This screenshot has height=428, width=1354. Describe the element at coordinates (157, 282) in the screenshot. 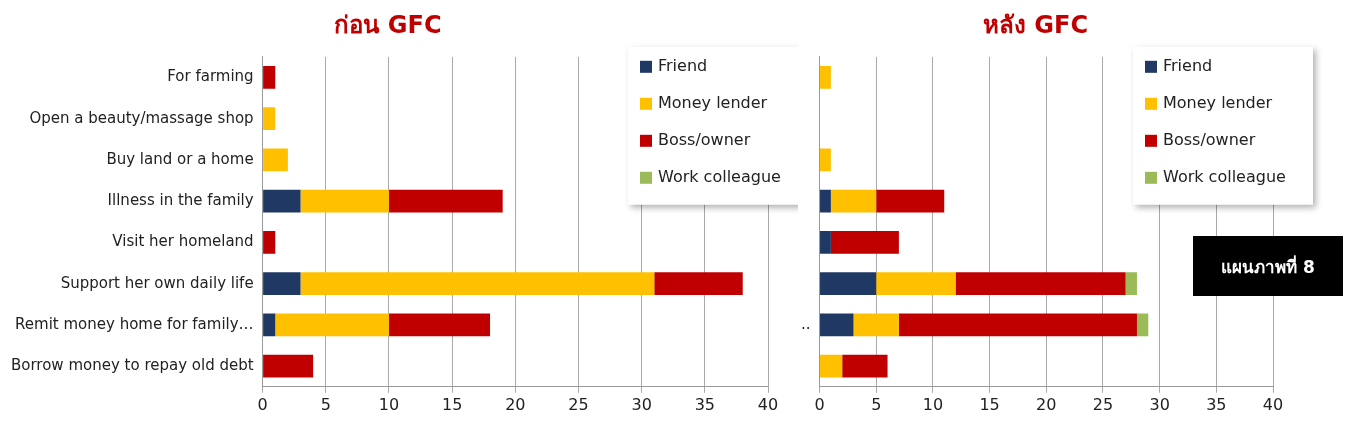

I see `y-tick-label: Support her own daily life` at that location.